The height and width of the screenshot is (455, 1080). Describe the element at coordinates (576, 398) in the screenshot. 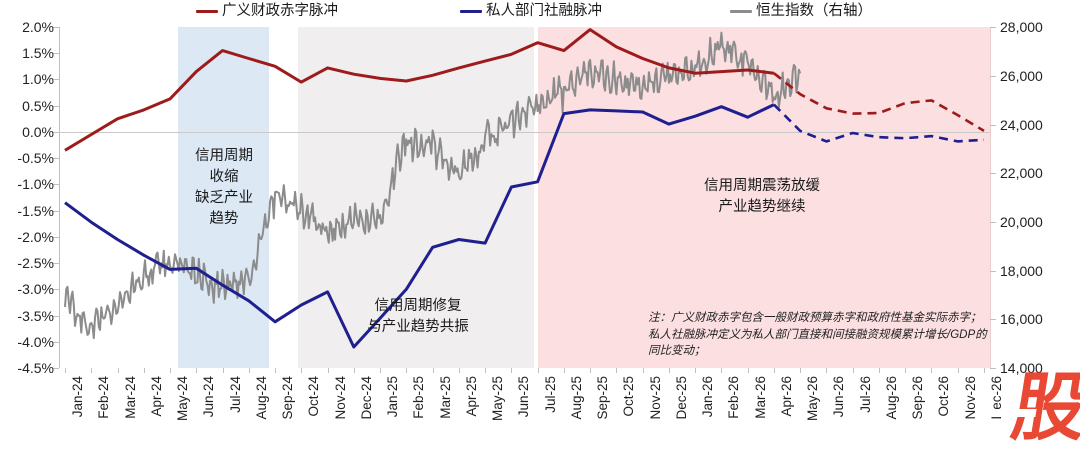

I see `x-axis-label: Aug-25` at that location.